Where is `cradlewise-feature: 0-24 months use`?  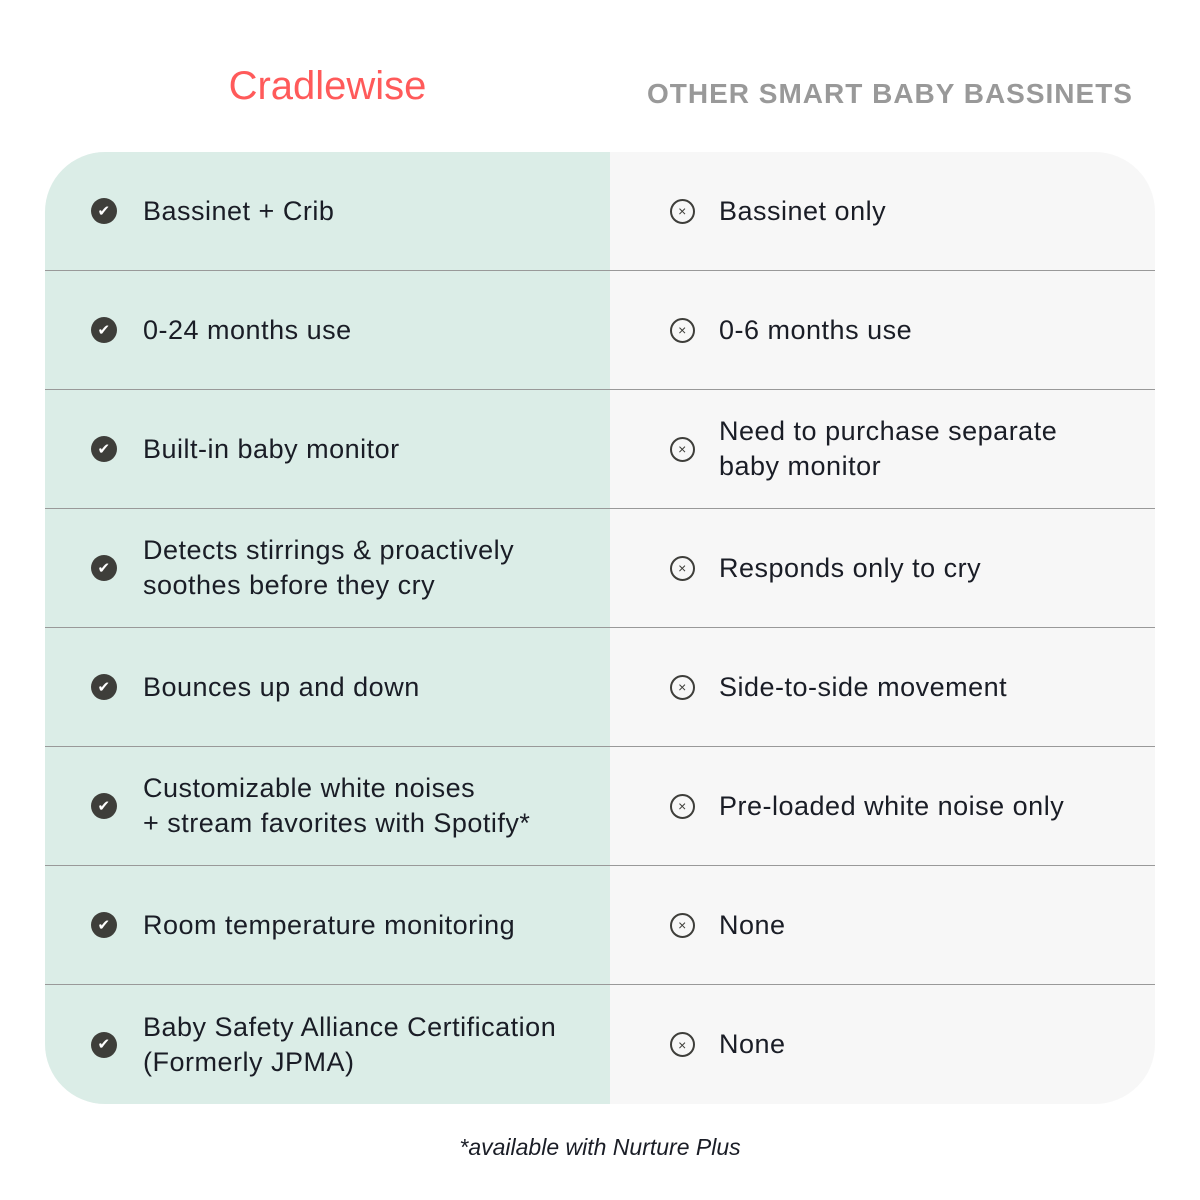
cradlewise-feature: 0-24 months use is located at coordinates (247, 329).